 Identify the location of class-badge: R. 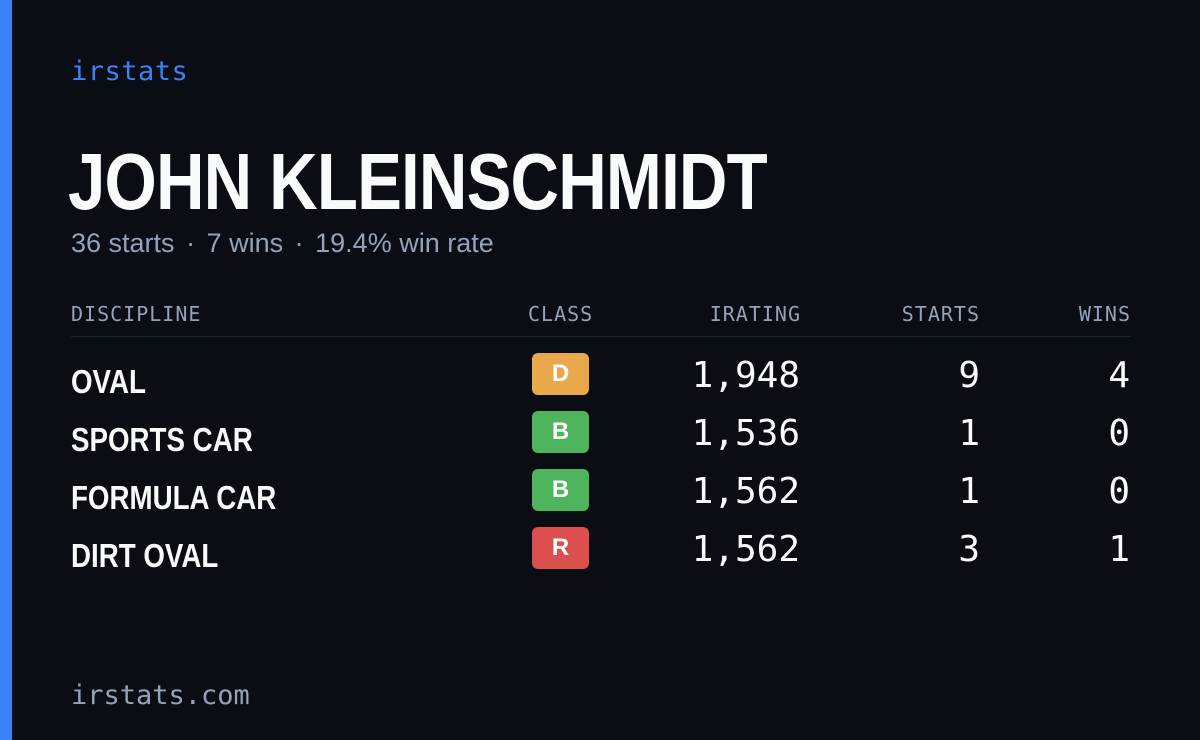
(560, 548).